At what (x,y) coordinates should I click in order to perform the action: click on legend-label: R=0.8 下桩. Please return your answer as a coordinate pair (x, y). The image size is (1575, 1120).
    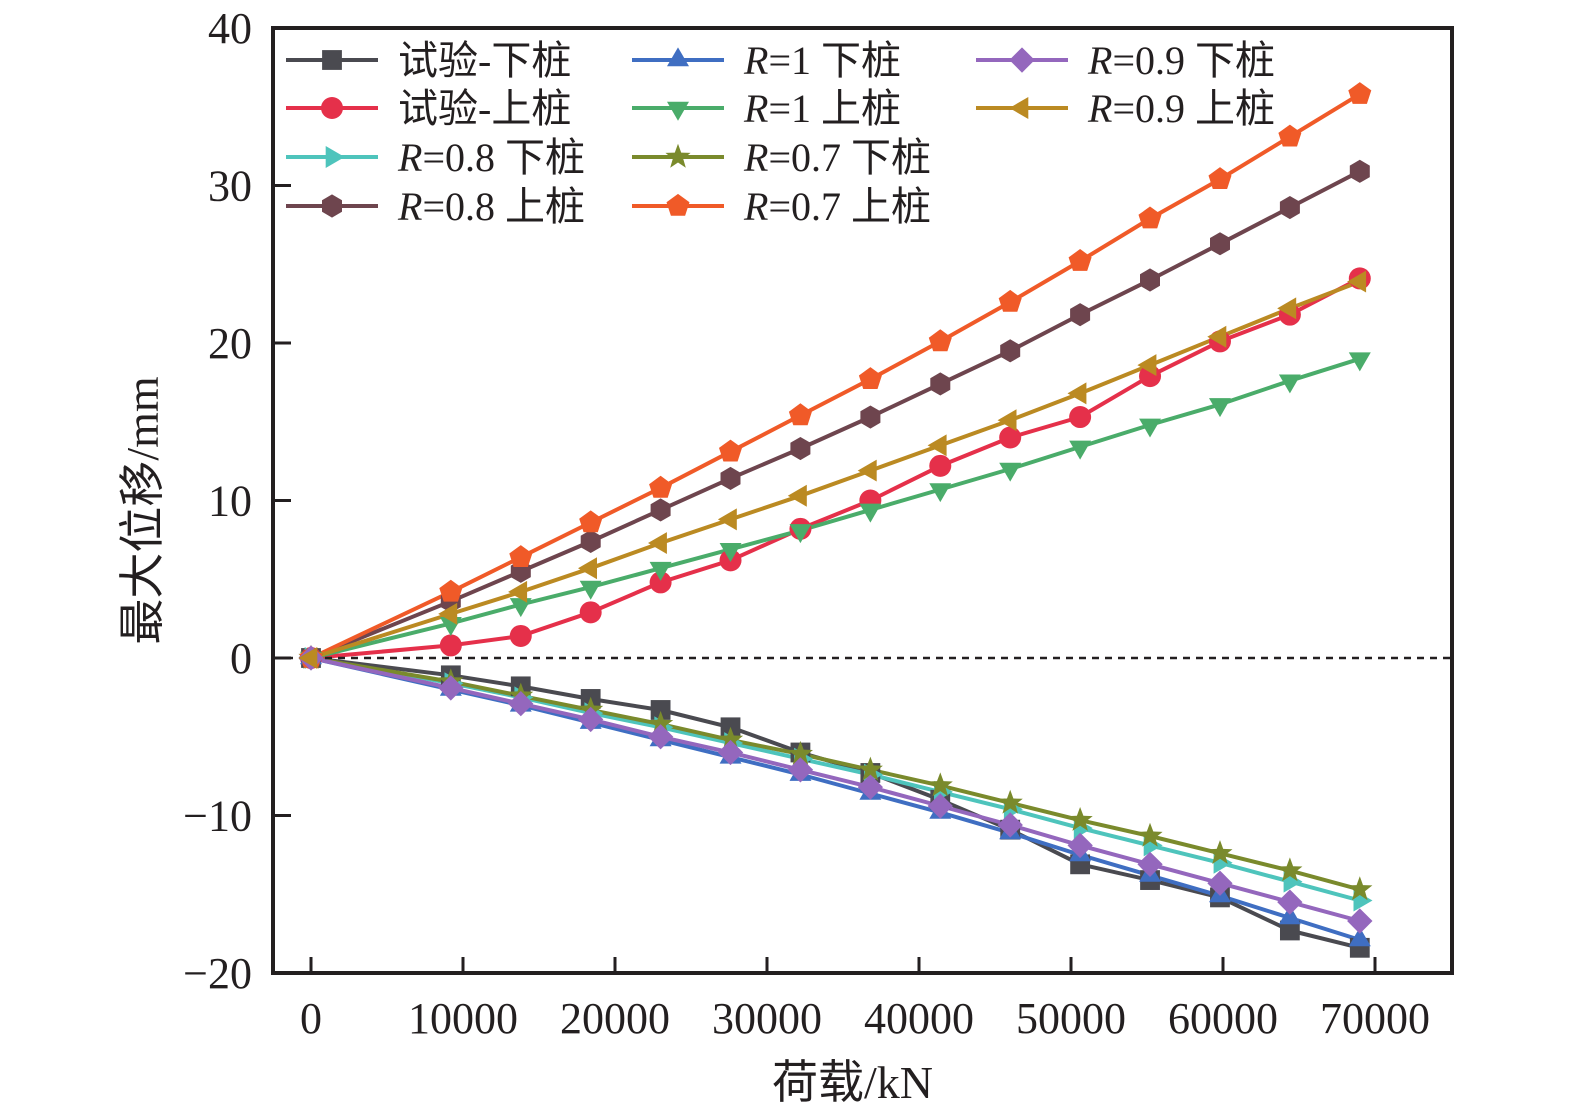
    Looking at the image, I should click on (491, 157).